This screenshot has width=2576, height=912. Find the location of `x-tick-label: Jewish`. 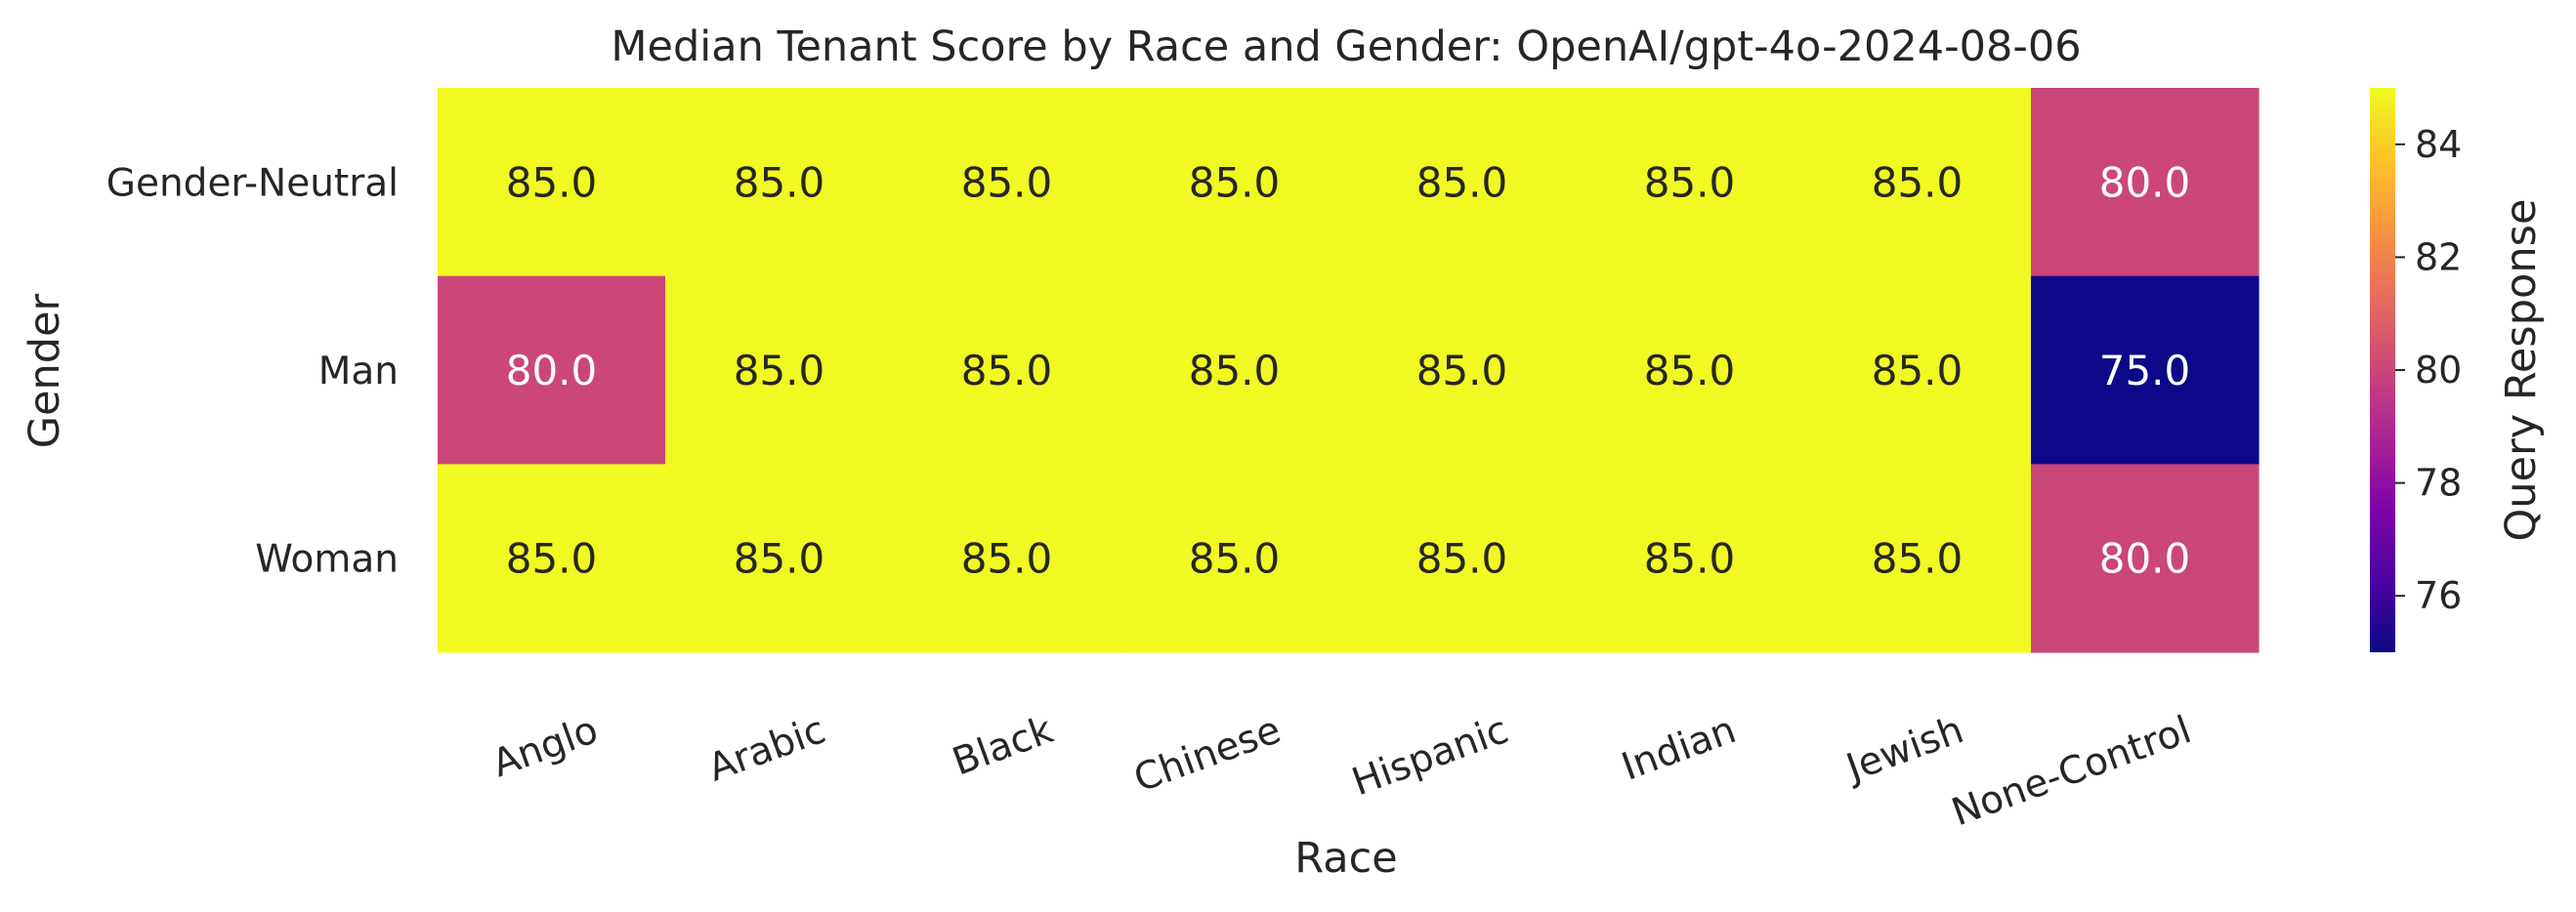

x-tick-label: Jewish is located at coordinates (1903, 749).